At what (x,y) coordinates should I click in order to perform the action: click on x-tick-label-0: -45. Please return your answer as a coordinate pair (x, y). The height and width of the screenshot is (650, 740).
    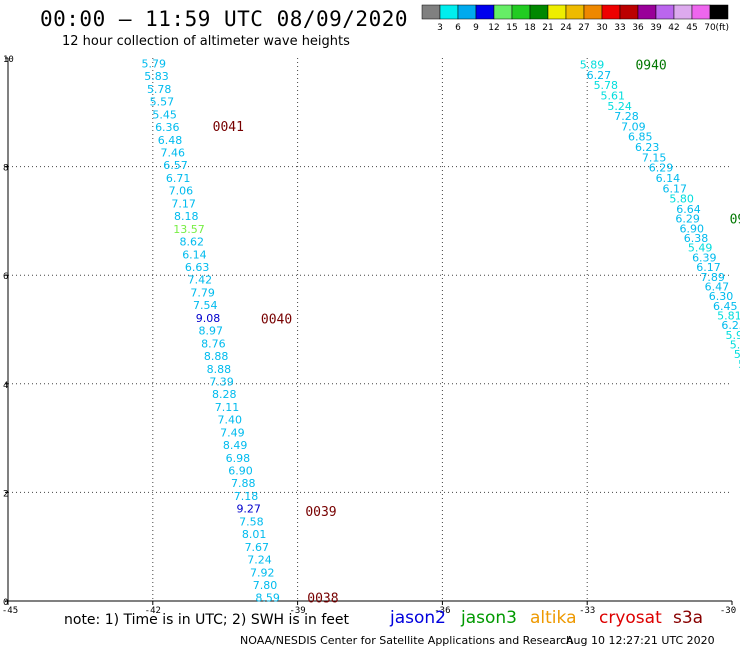
    Looking at the image, I should click on (10, 611).